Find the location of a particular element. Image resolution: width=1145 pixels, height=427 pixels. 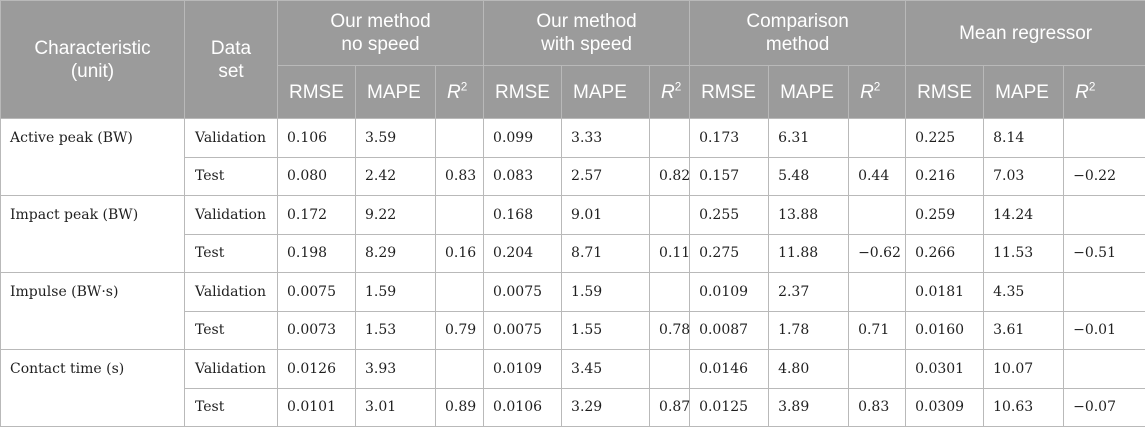

value-cell: 4.80 is located at coordinates (809, 369).